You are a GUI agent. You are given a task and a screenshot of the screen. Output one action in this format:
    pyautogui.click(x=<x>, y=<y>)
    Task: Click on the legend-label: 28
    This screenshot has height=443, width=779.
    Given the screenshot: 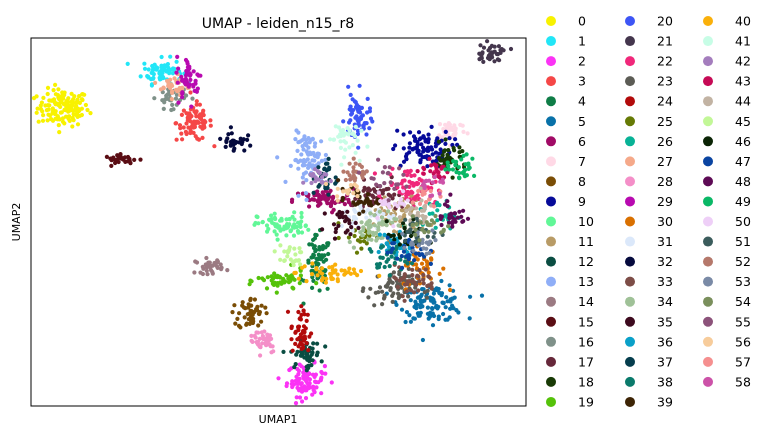 What is the action you would take?
    pyautogui.click(x=665, y=181)
    